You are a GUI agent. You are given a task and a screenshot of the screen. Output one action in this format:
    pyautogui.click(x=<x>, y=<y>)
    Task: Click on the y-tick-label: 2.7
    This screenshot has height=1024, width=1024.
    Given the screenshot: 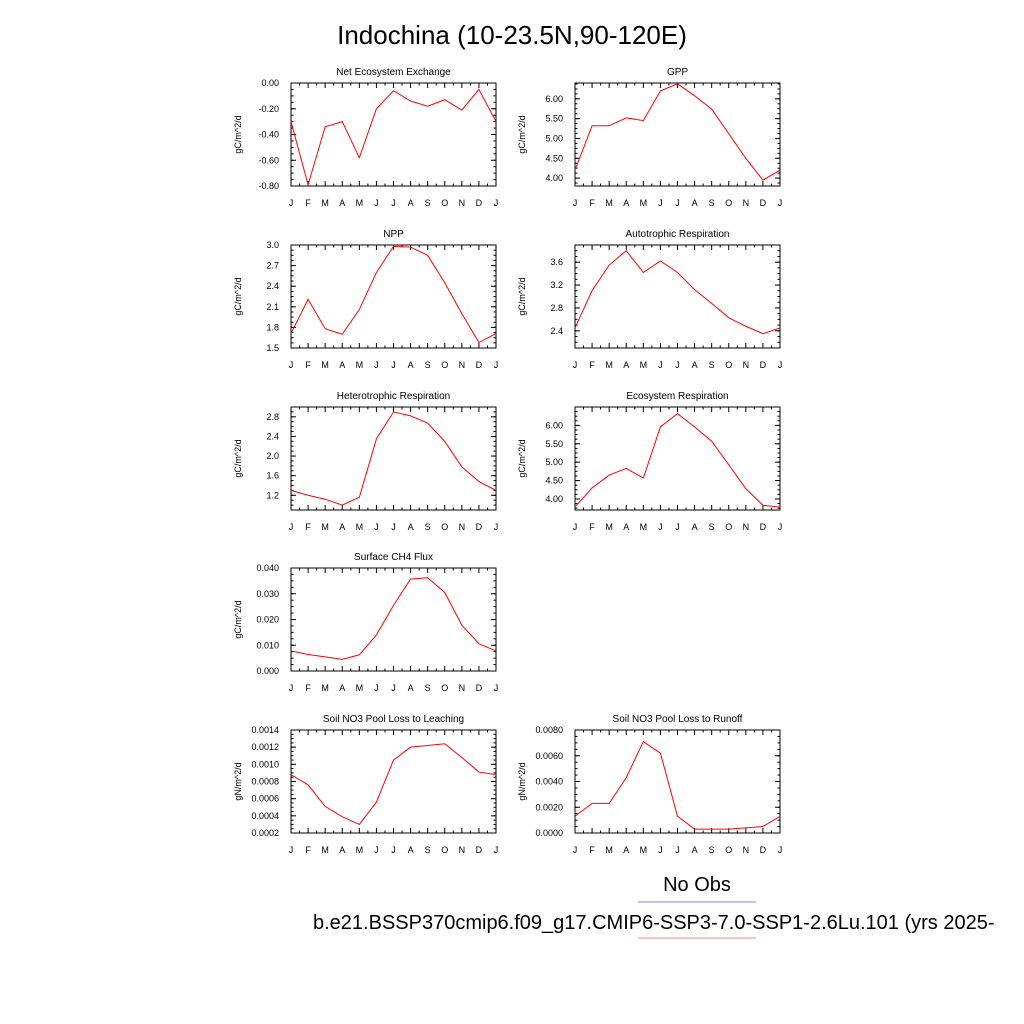 What is the action you would take?
    pyautogui.click(x=272, y=266)
    